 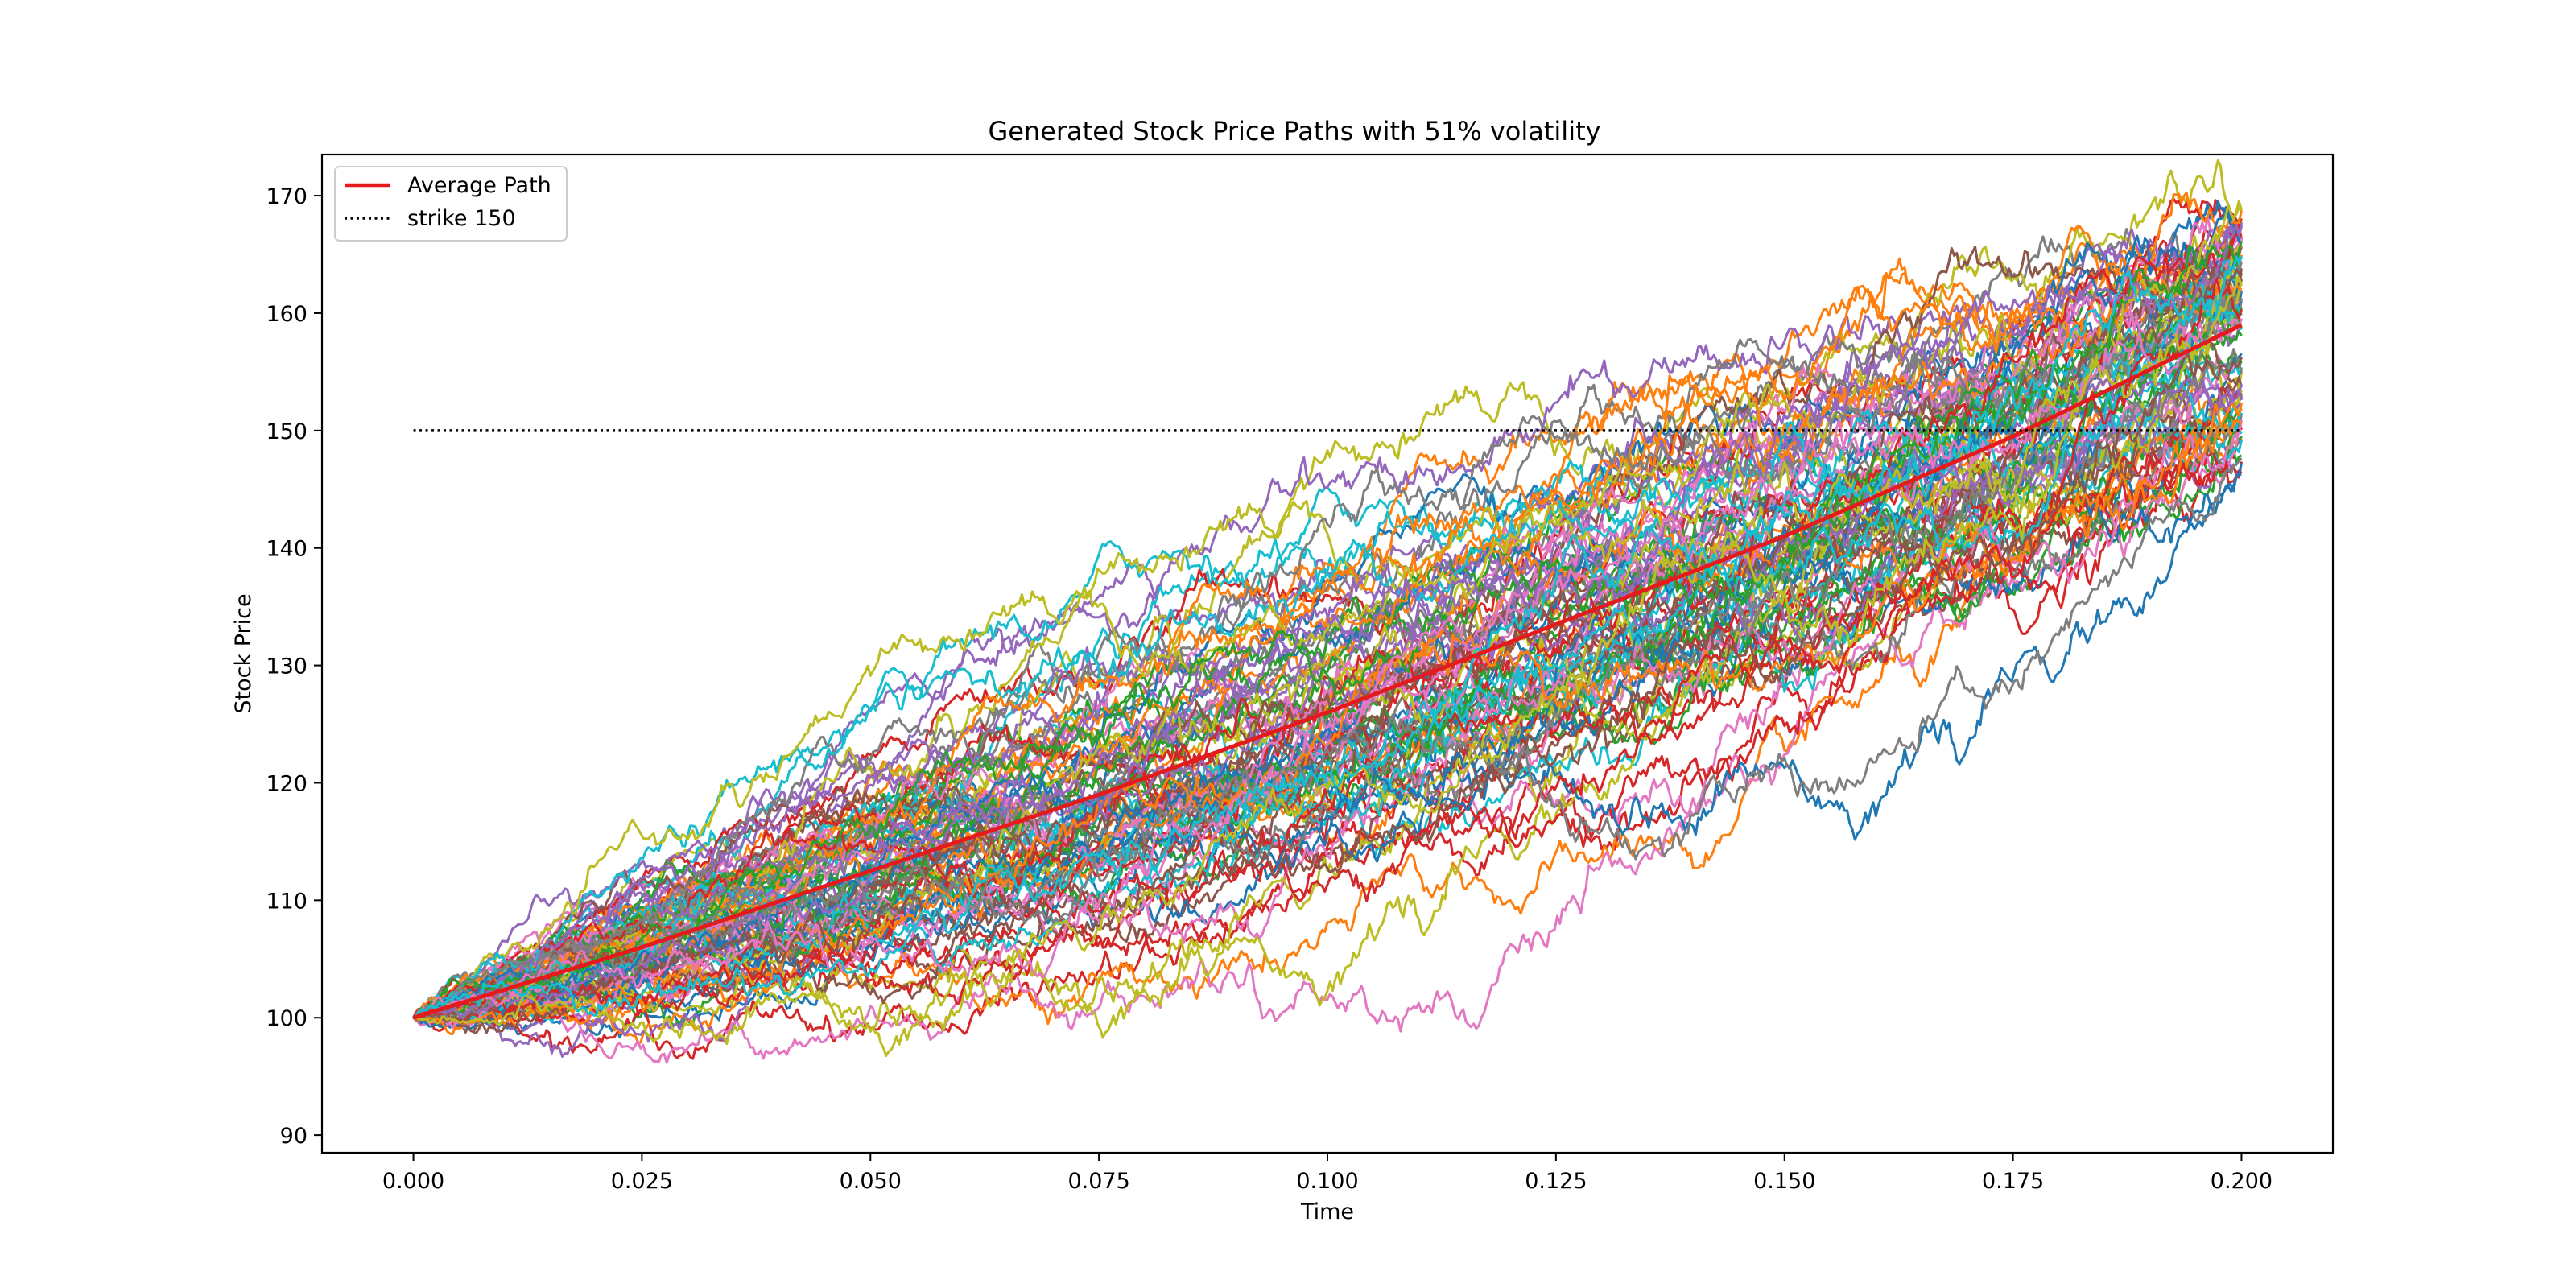 What do you see at coordinates (479, 185) in the screenshot?
I see `legend-average-label: Average Path` at bounding box center [479, 185].